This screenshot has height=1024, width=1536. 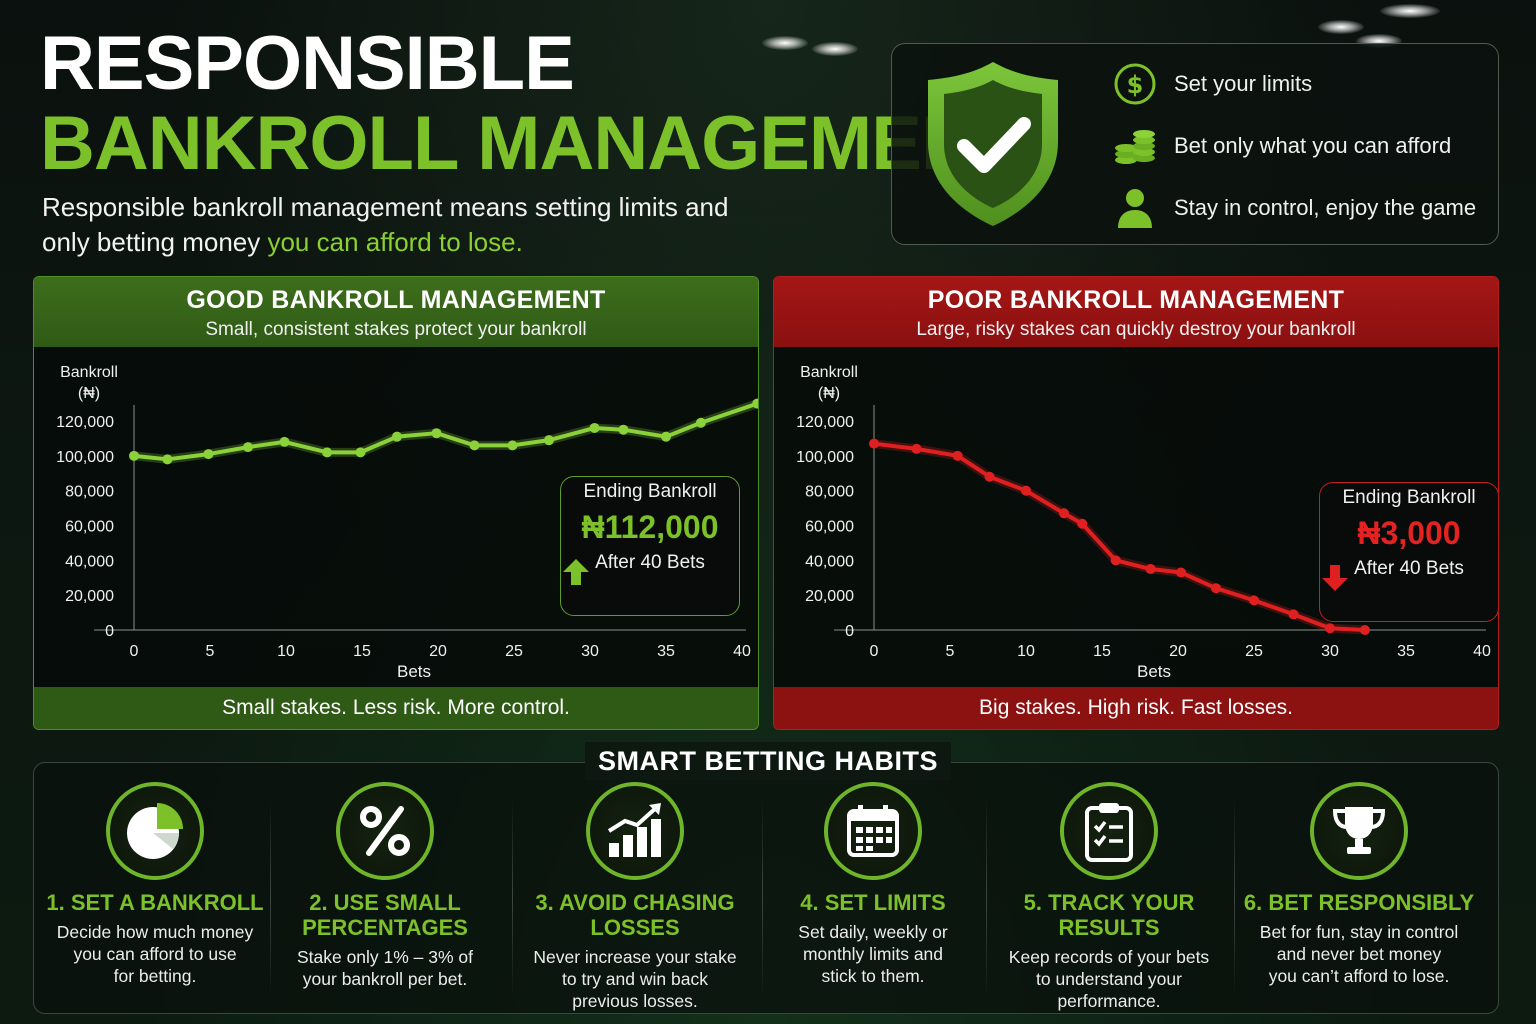 What do you see at coordinates (635, 831) in the screenshot?
I see `growth-chart-icon` at bounding box center [635, 831].